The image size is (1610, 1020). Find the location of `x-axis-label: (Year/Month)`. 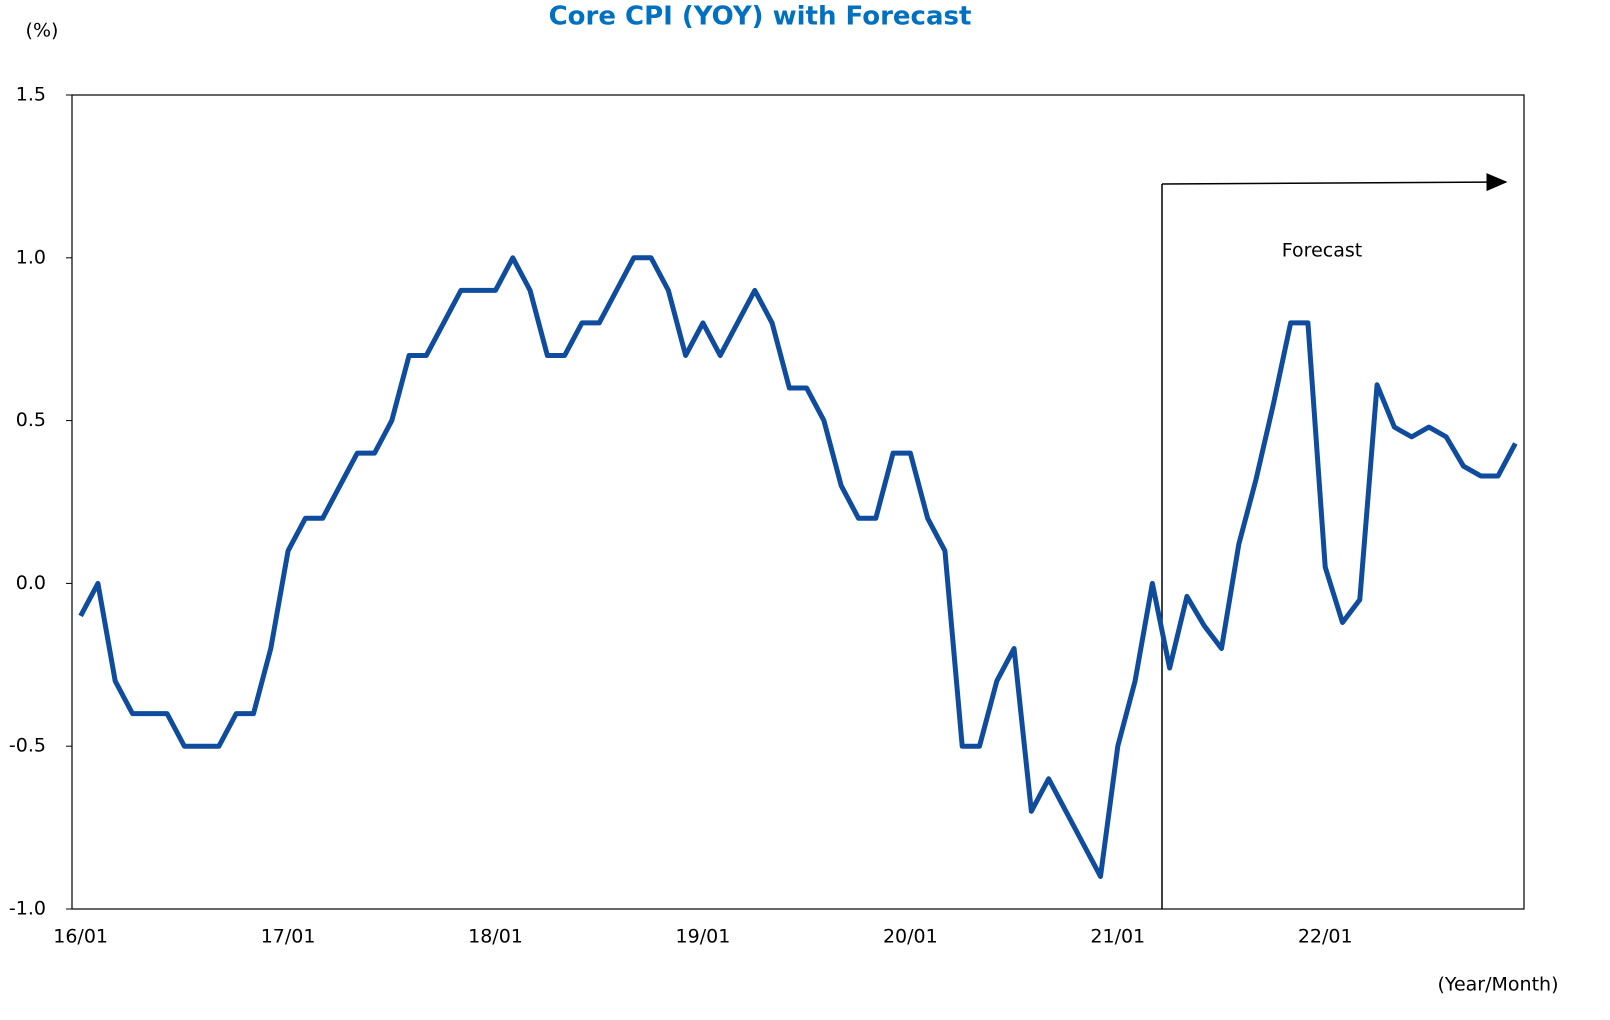

x-axis-label: (Year/Month) is located at coordinates (1497, 985).